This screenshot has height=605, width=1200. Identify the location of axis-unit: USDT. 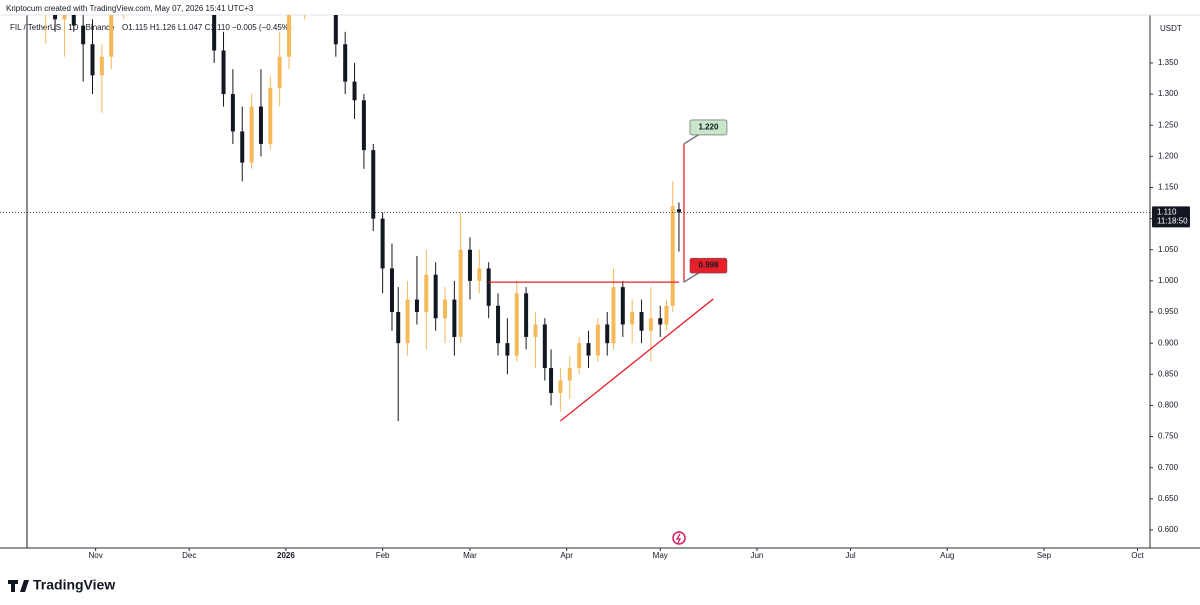
(1171, 28).